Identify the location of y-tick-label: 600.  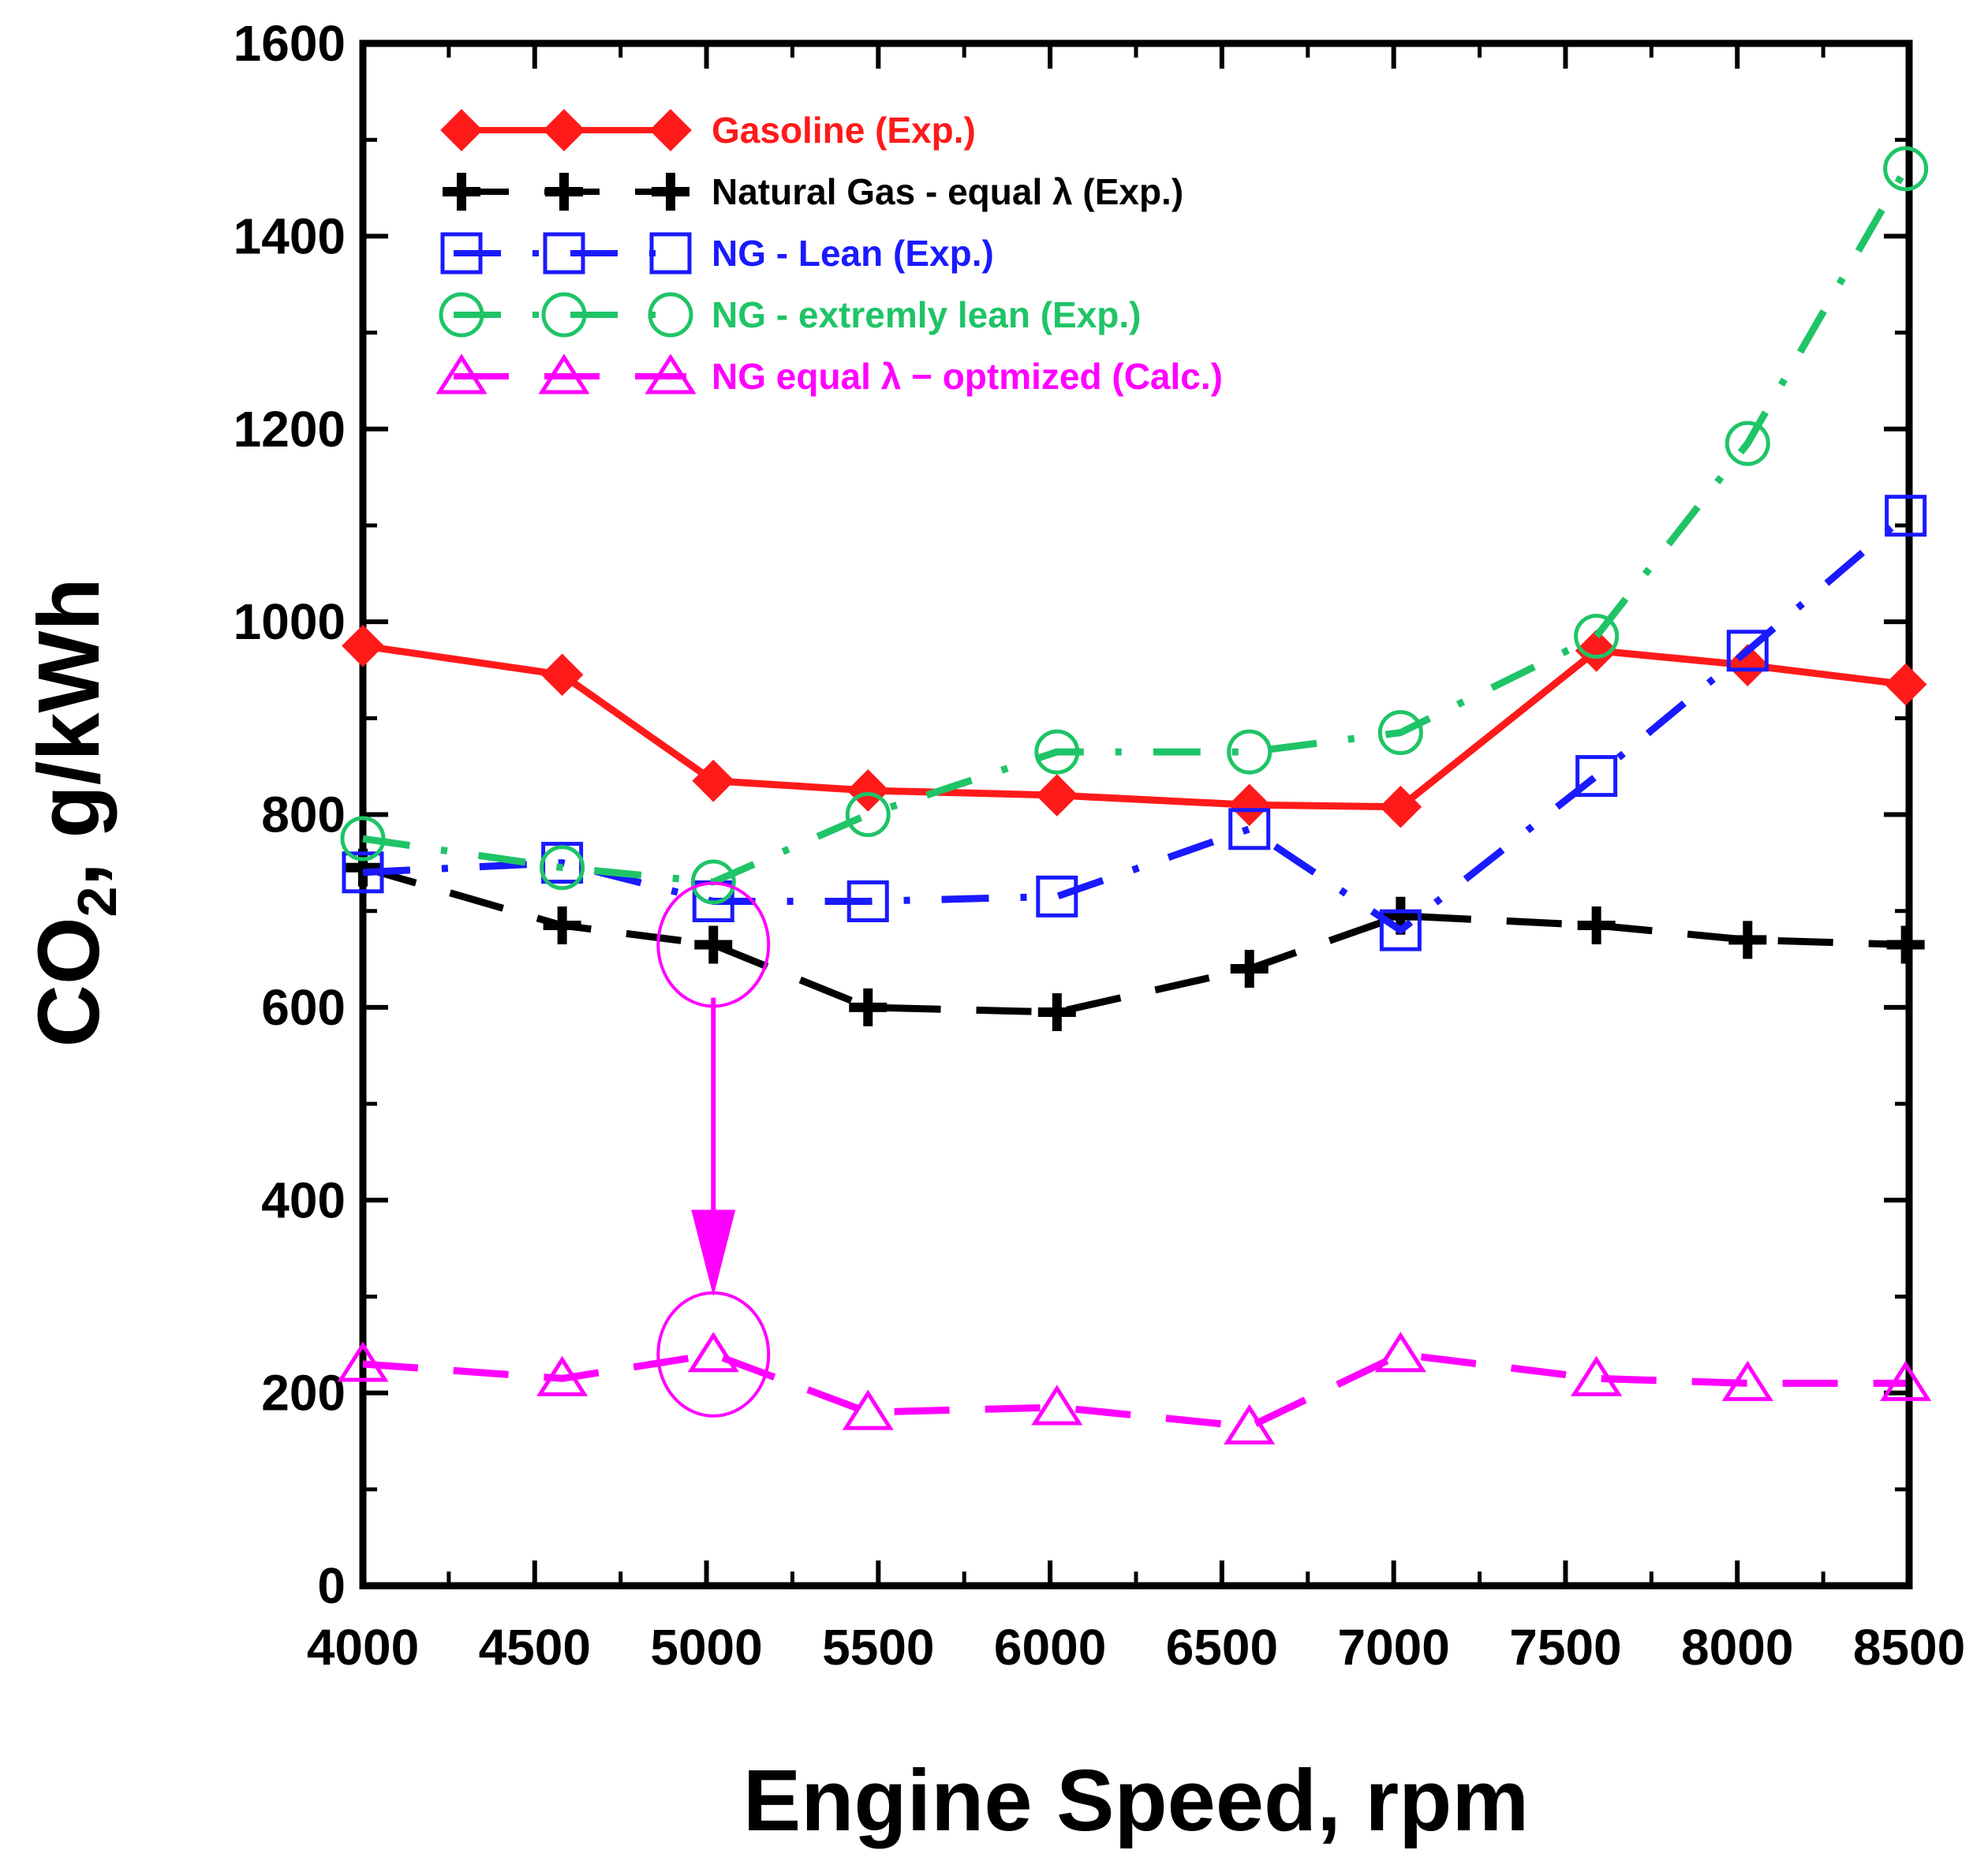
(303, 1008).